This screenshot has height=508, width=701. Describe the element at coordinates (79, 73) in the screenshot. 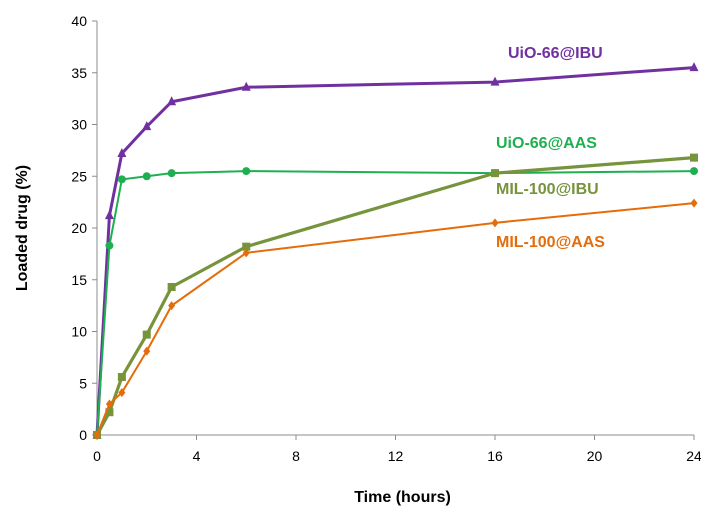

I see `y-tick-label: 35` at that location.